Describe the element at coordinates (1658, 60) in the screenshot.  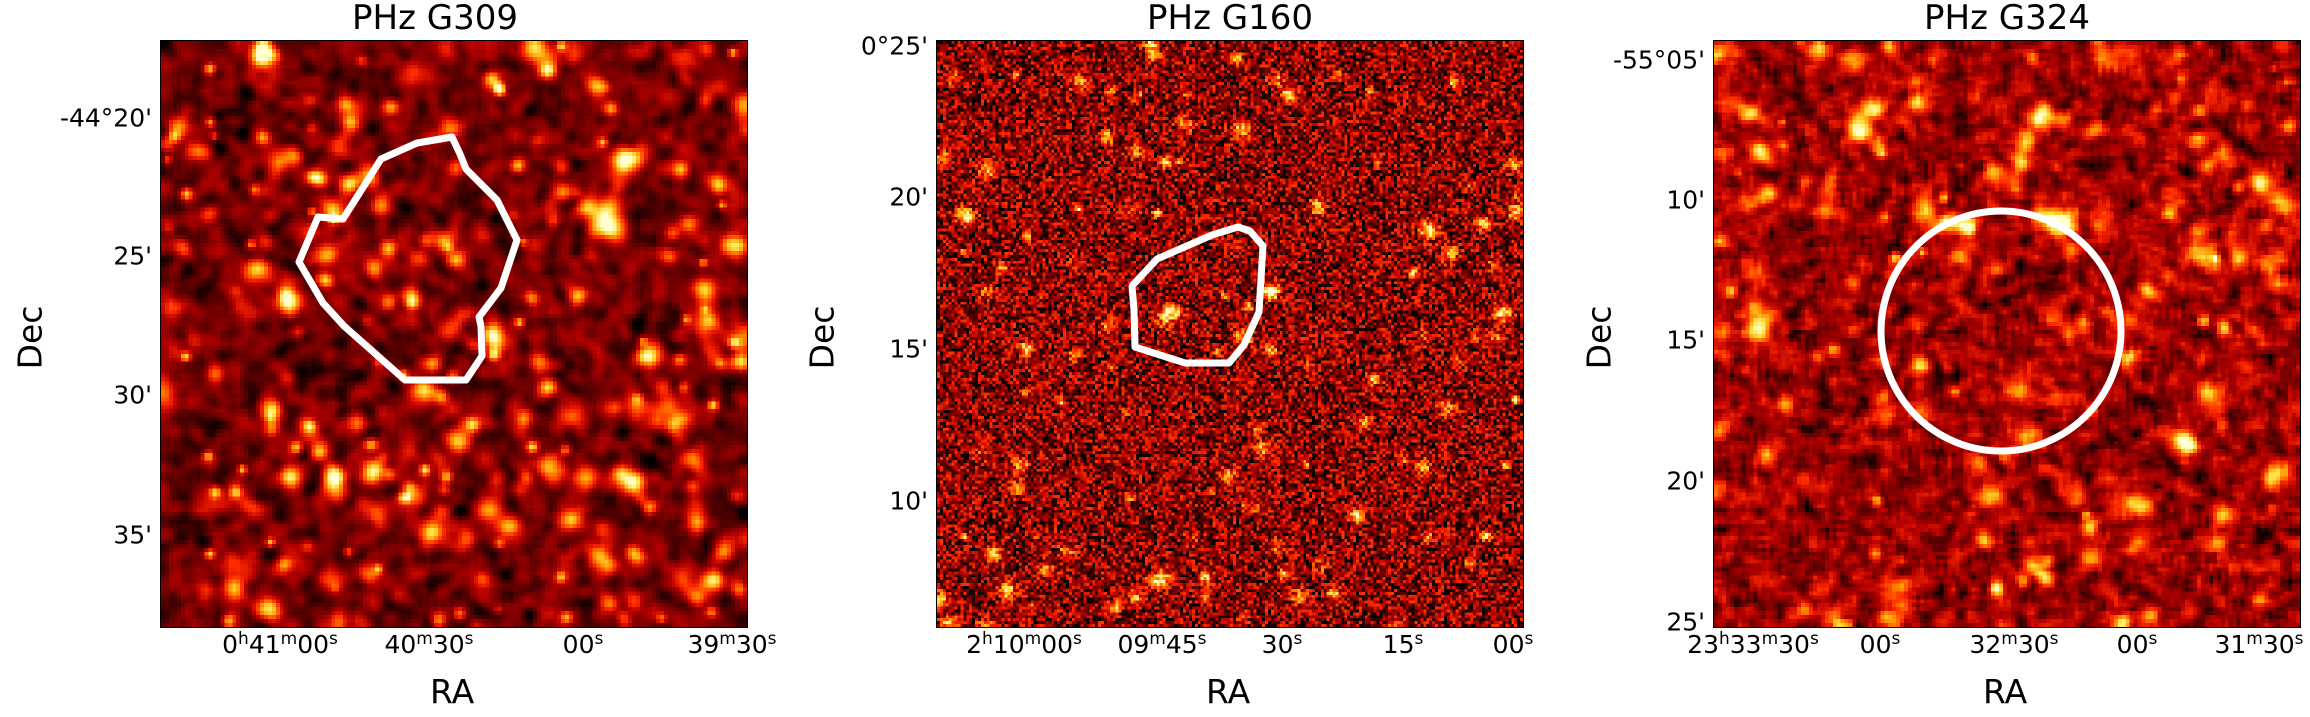
I see `y-tick-label: -55°05'` at that location.